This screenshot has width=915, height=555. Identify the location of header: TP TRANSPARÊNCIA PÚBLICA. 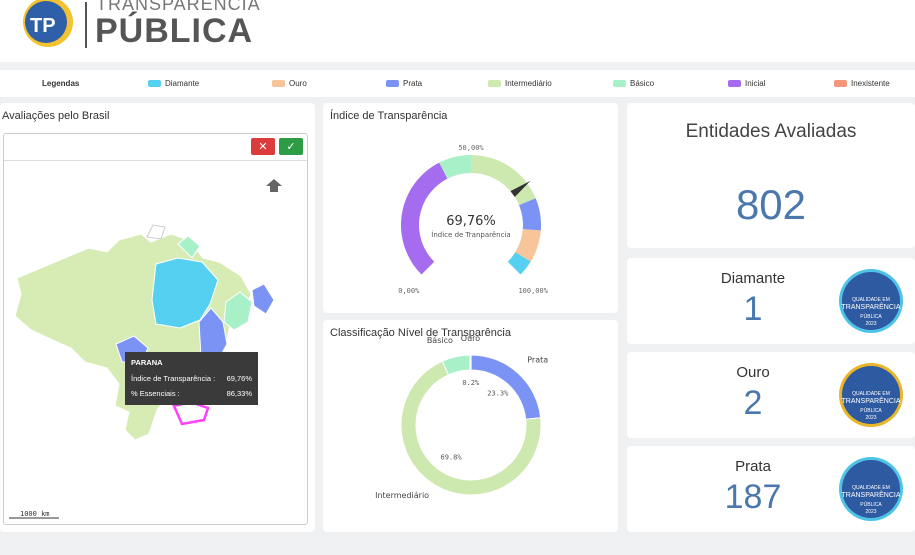
(457, 31).